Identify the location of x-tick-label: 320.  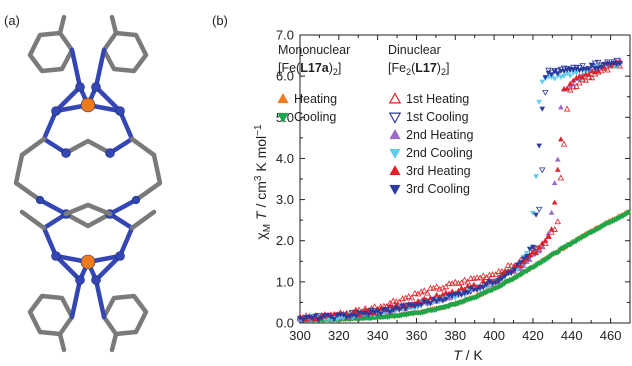
(339, 335).